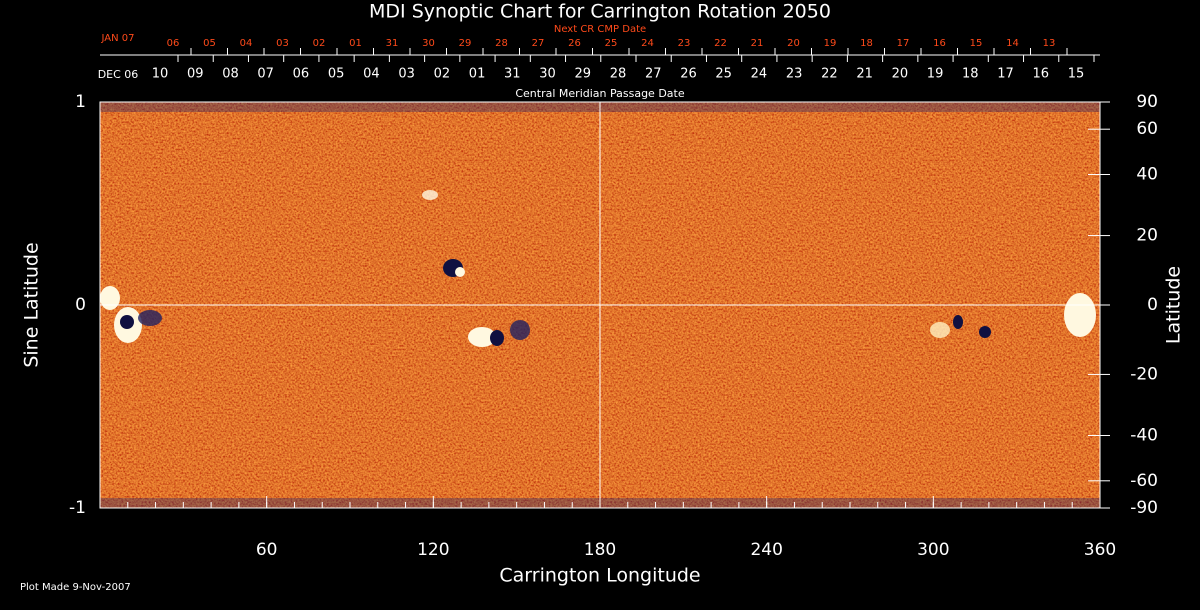  What do you see at coordinates (118, 38) in the screenshot?
I see `next-start: JAN 07` at bounding box center [118, 38].